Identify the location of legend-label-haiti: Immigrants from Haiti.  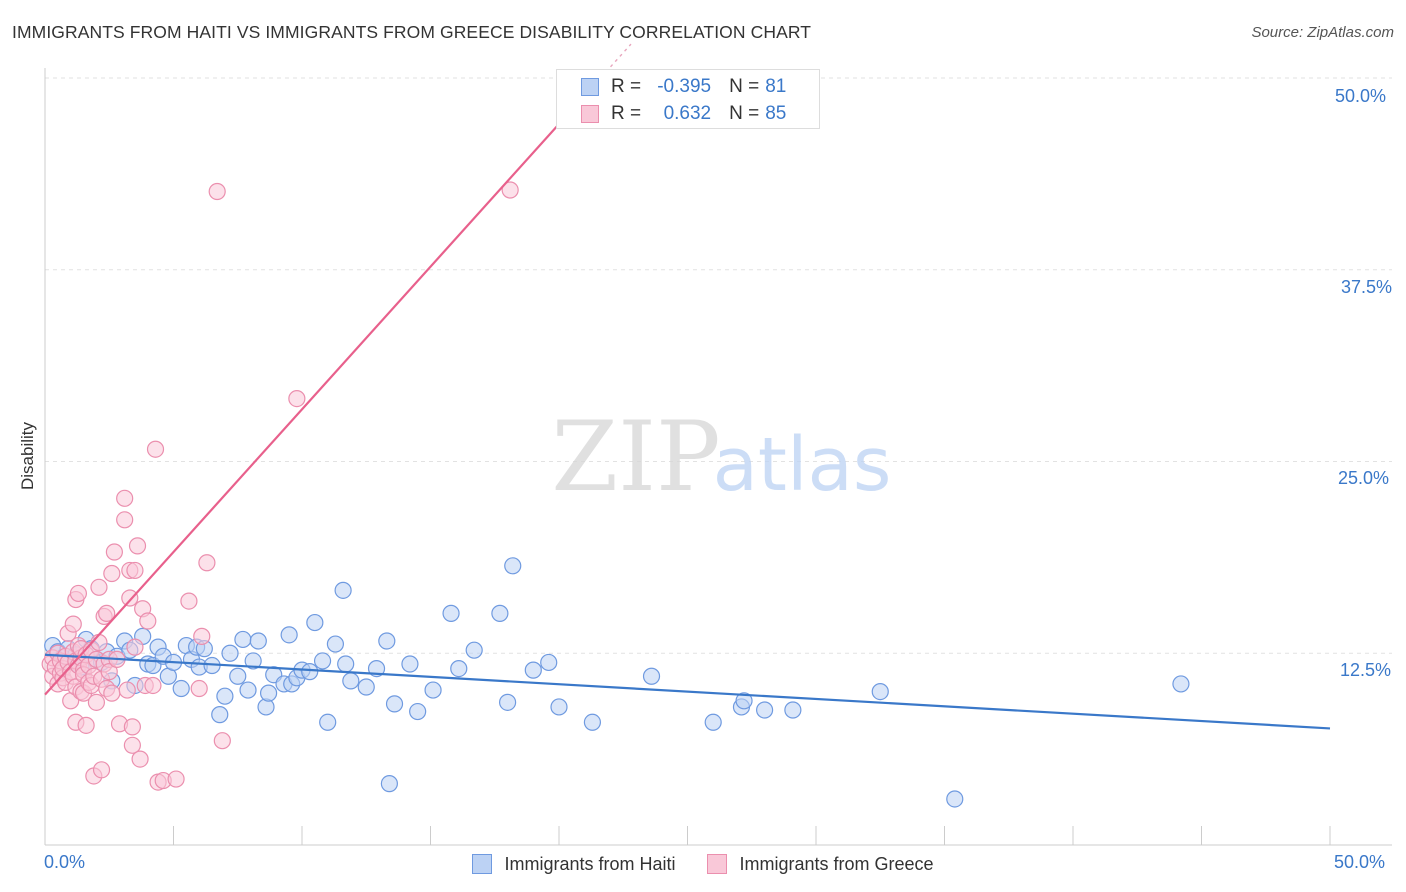
(590, 863).